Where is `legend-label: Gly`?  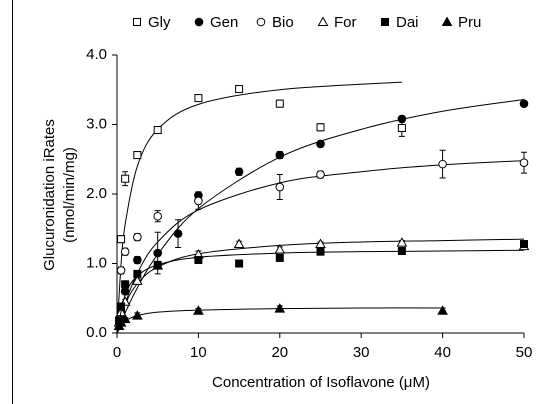 legend-label: Gly is located at coordinates (159, 22).